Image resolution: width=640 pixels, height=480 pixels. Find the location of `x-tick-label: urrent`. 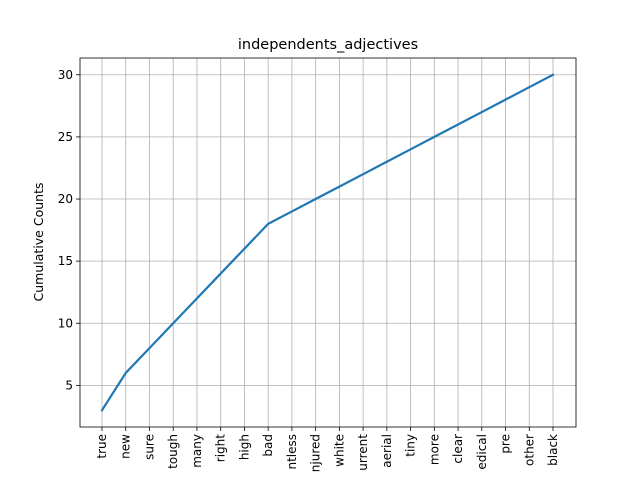

x-tick-label: urrent is located at coordinates (363, 452).